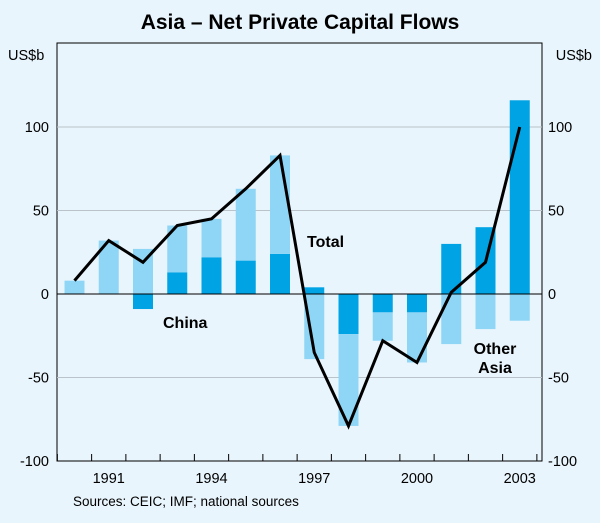 The height and width of the screenshot is (523, 600). I want to click on other-asia-label-line1: Other, so click(495, 349).